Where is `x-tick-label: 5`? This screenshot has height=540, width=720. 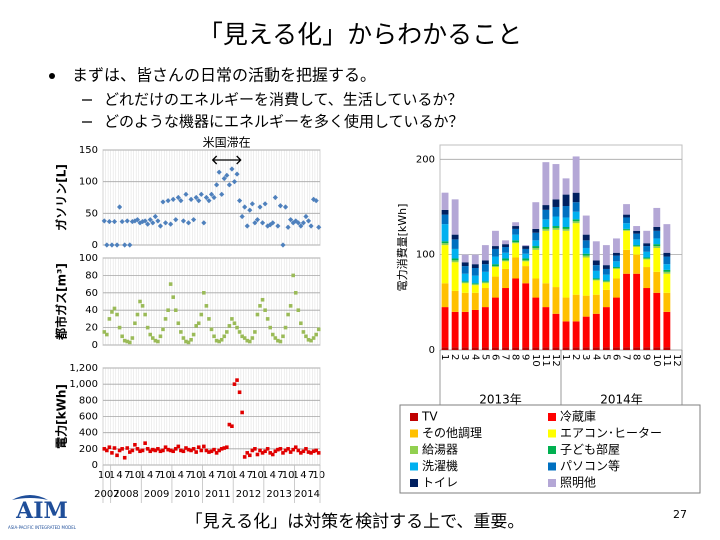 x-tick-label: 5 is located at coordinates (484, 357).